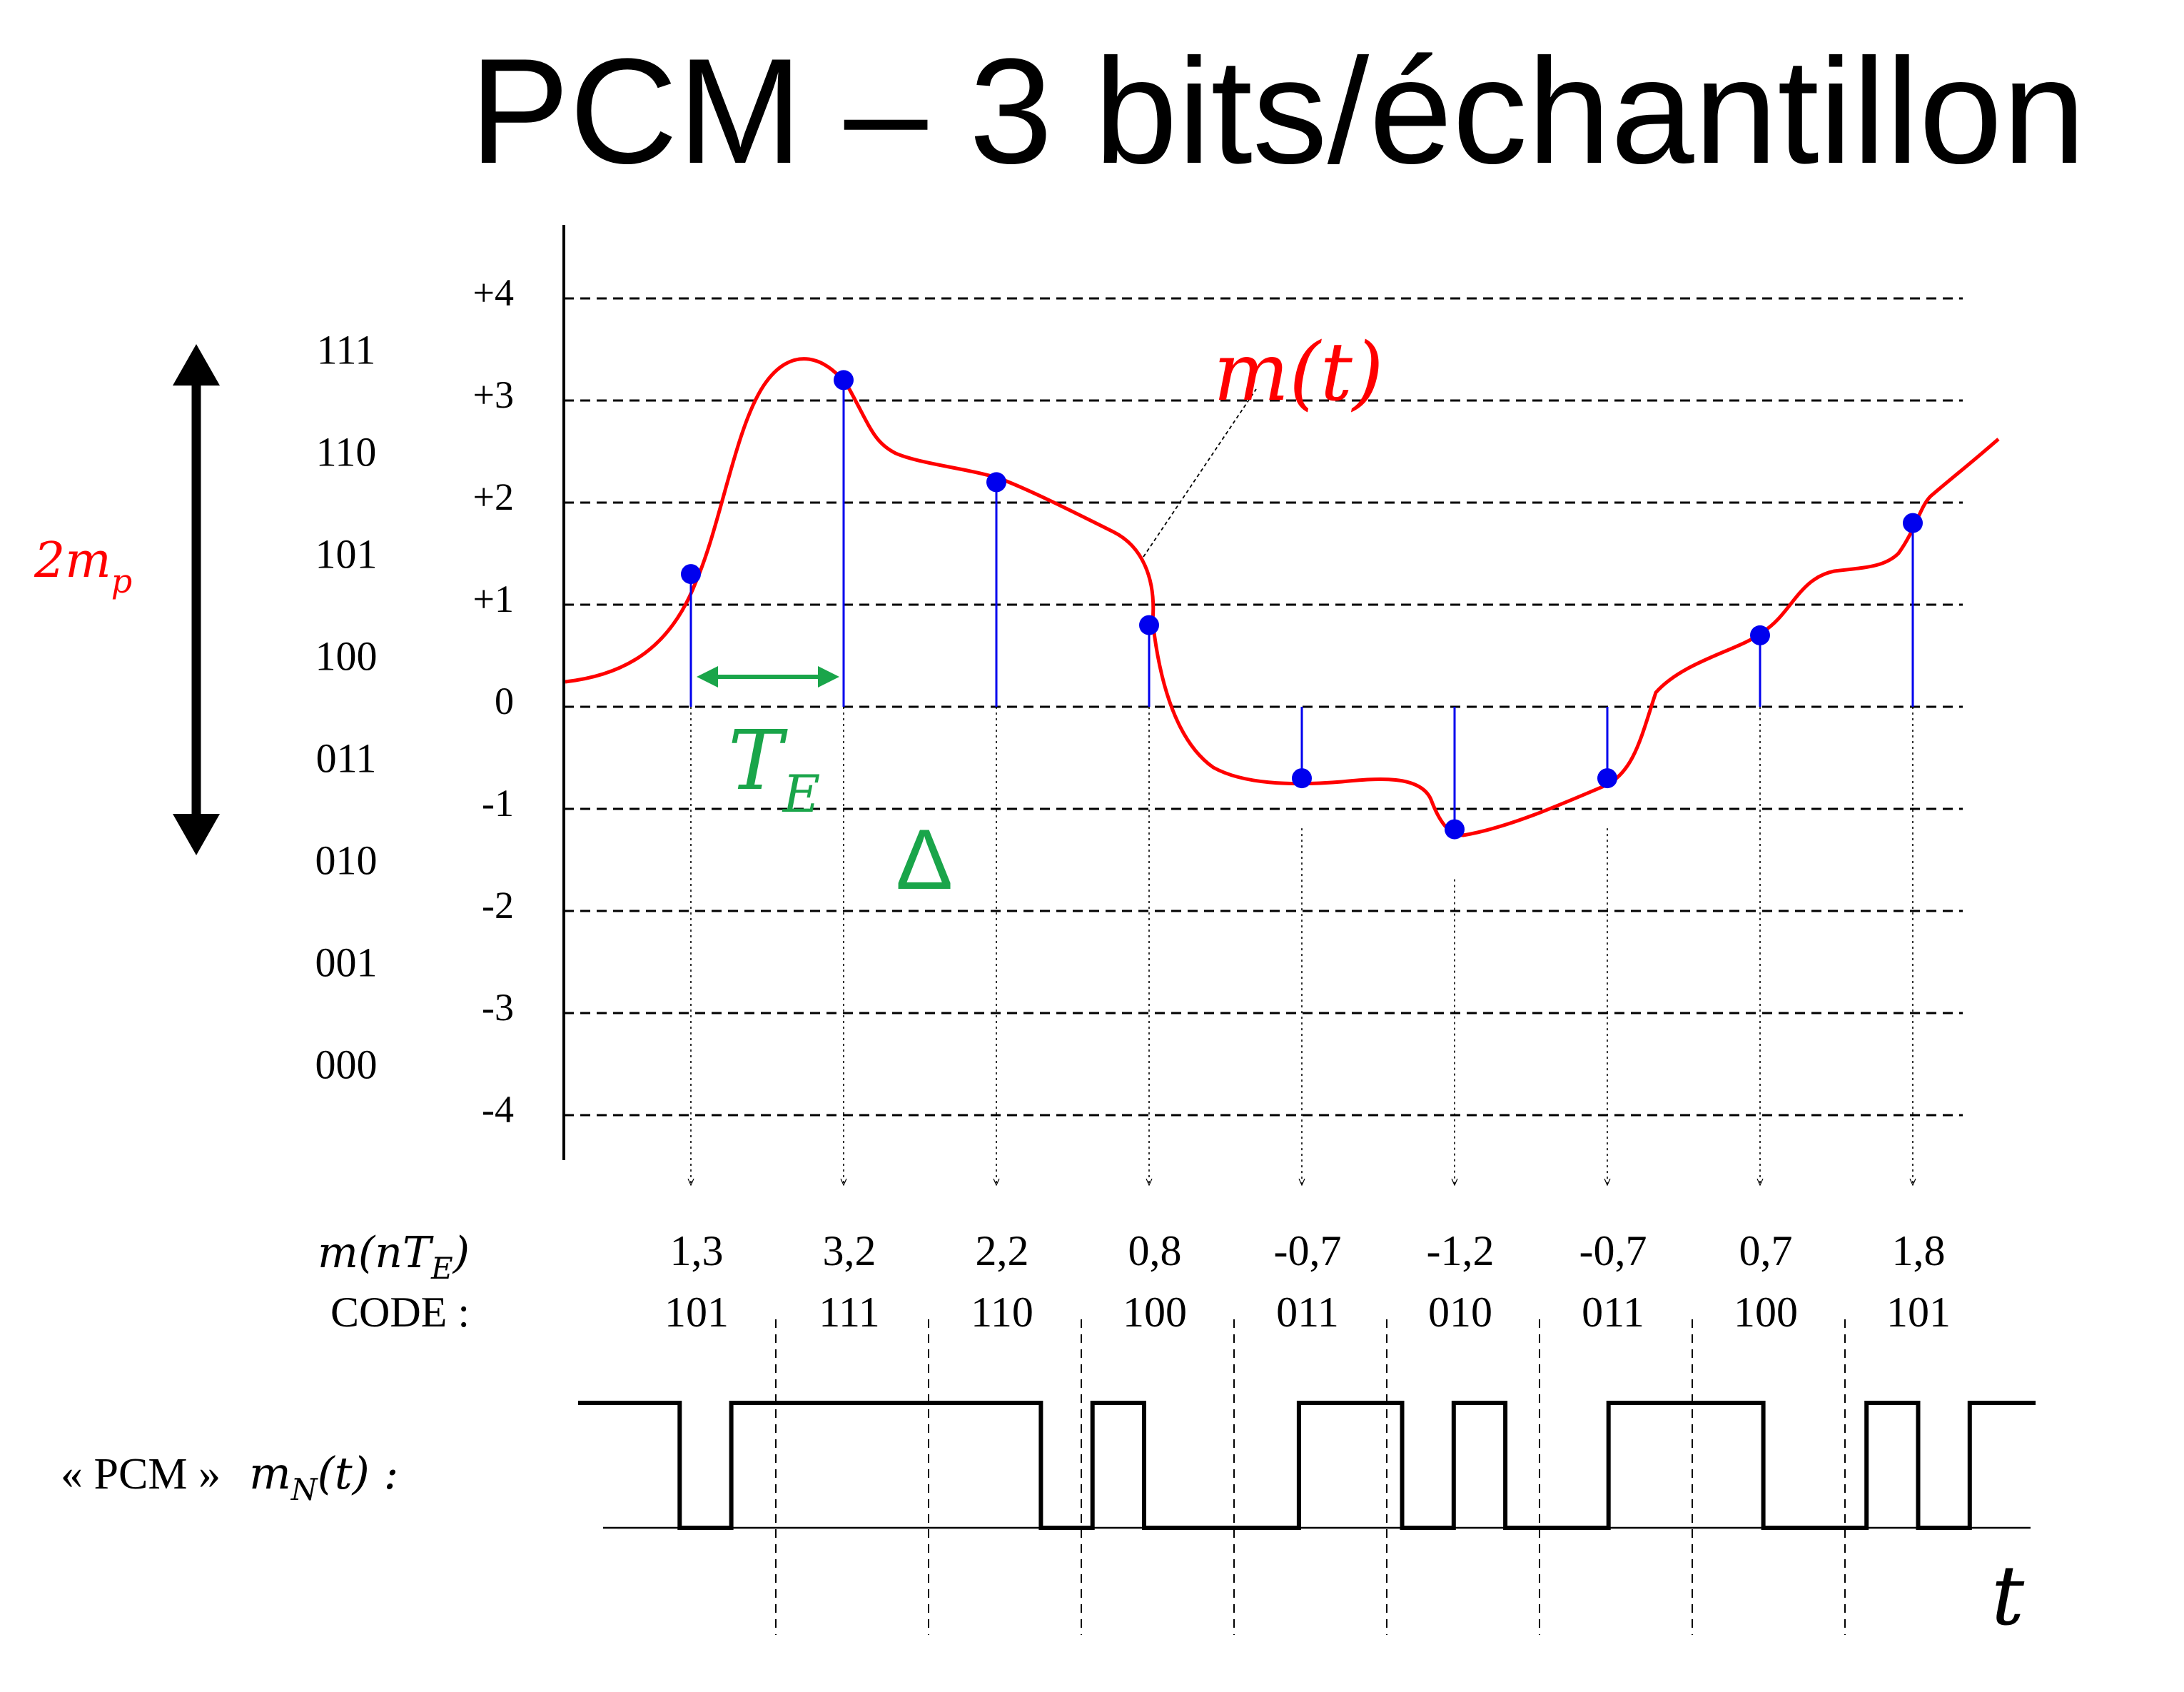 Image resolution: width=2184 pixels, height=1692 pixels. I want to click on sample-value: -1,2, so click(1461, 1251).